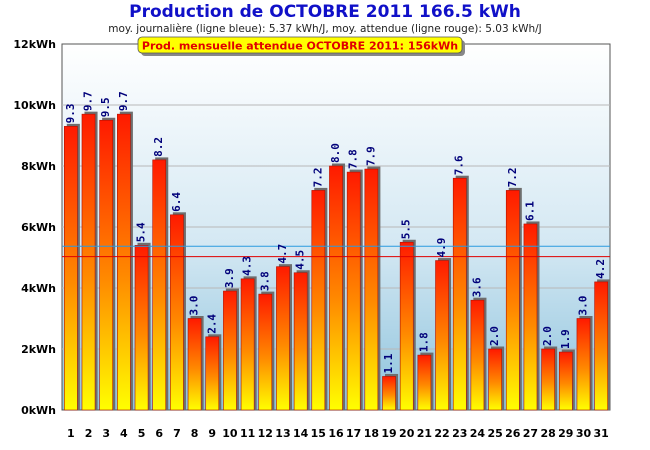  Describe the element at coordinates (158, 147) in the screenshot. I see `bar-value-label: 8.2` at that location.